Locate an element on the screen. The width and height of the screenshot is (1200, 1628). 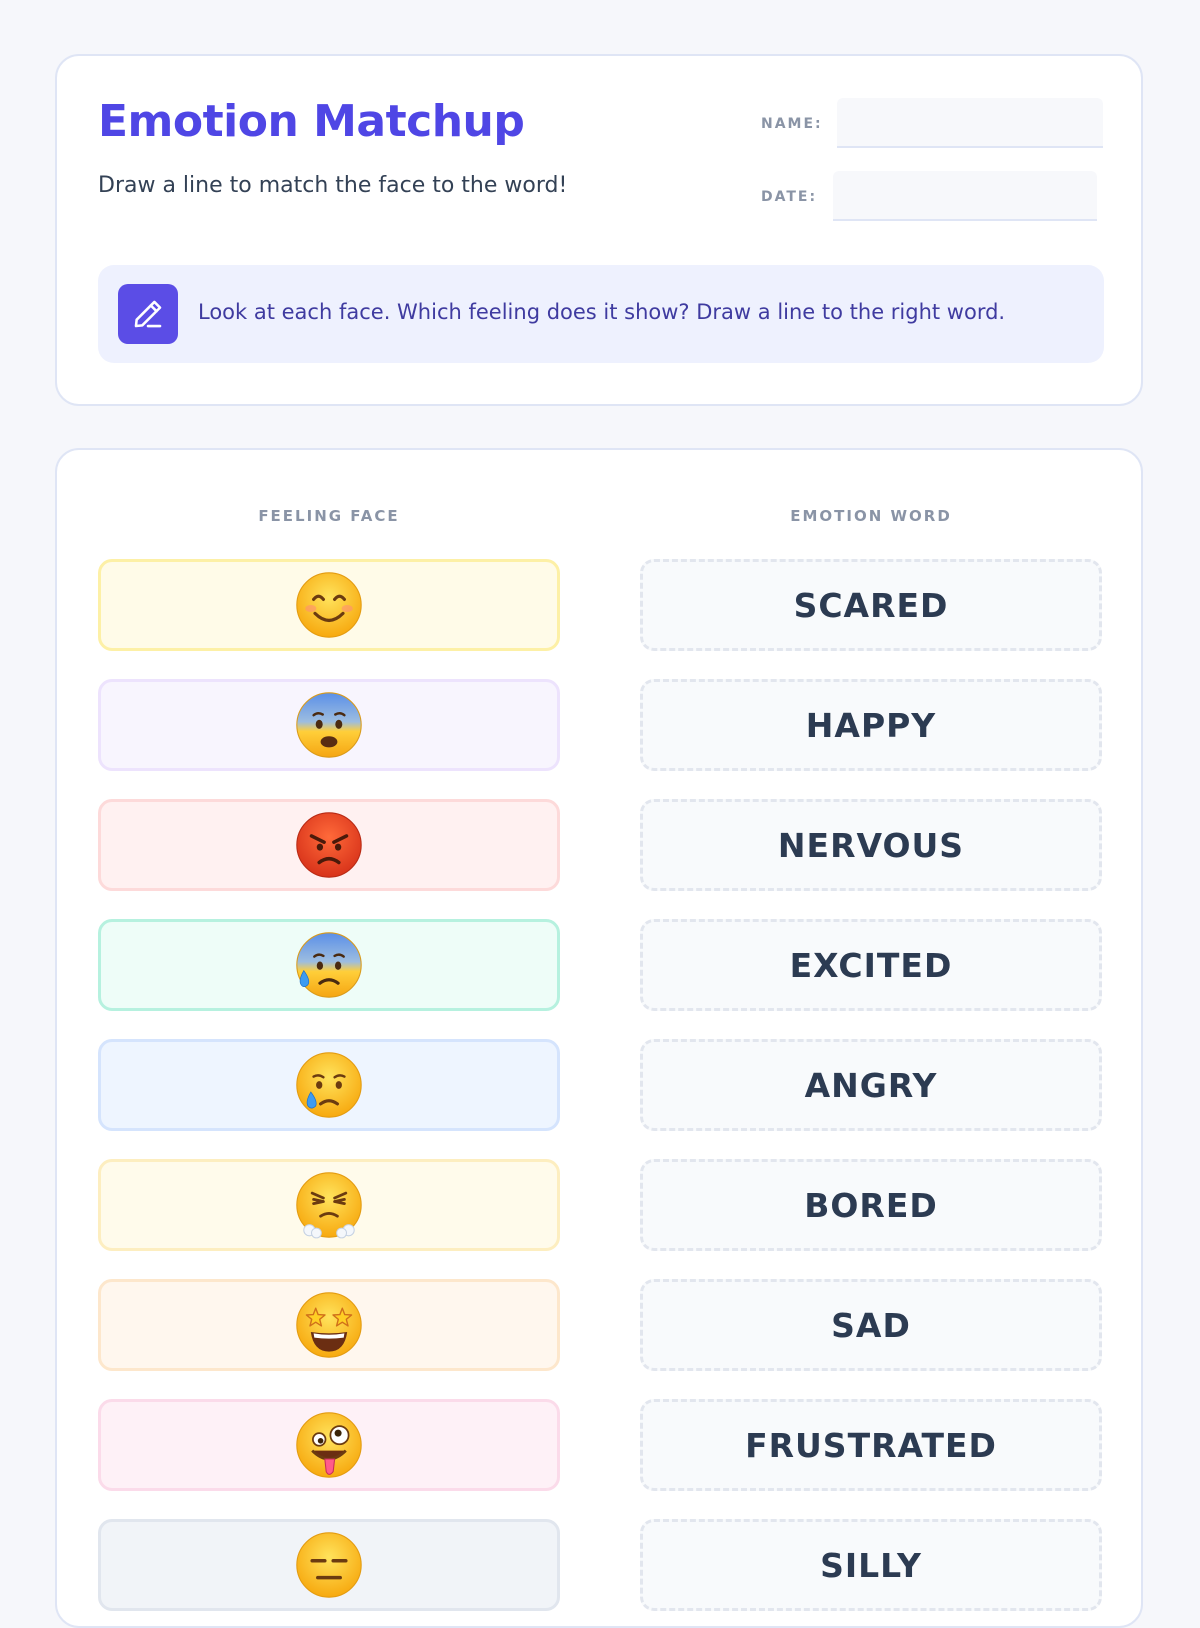
word-option-frustrated: FRUSTRATED is located at coordinates (871, 1445).